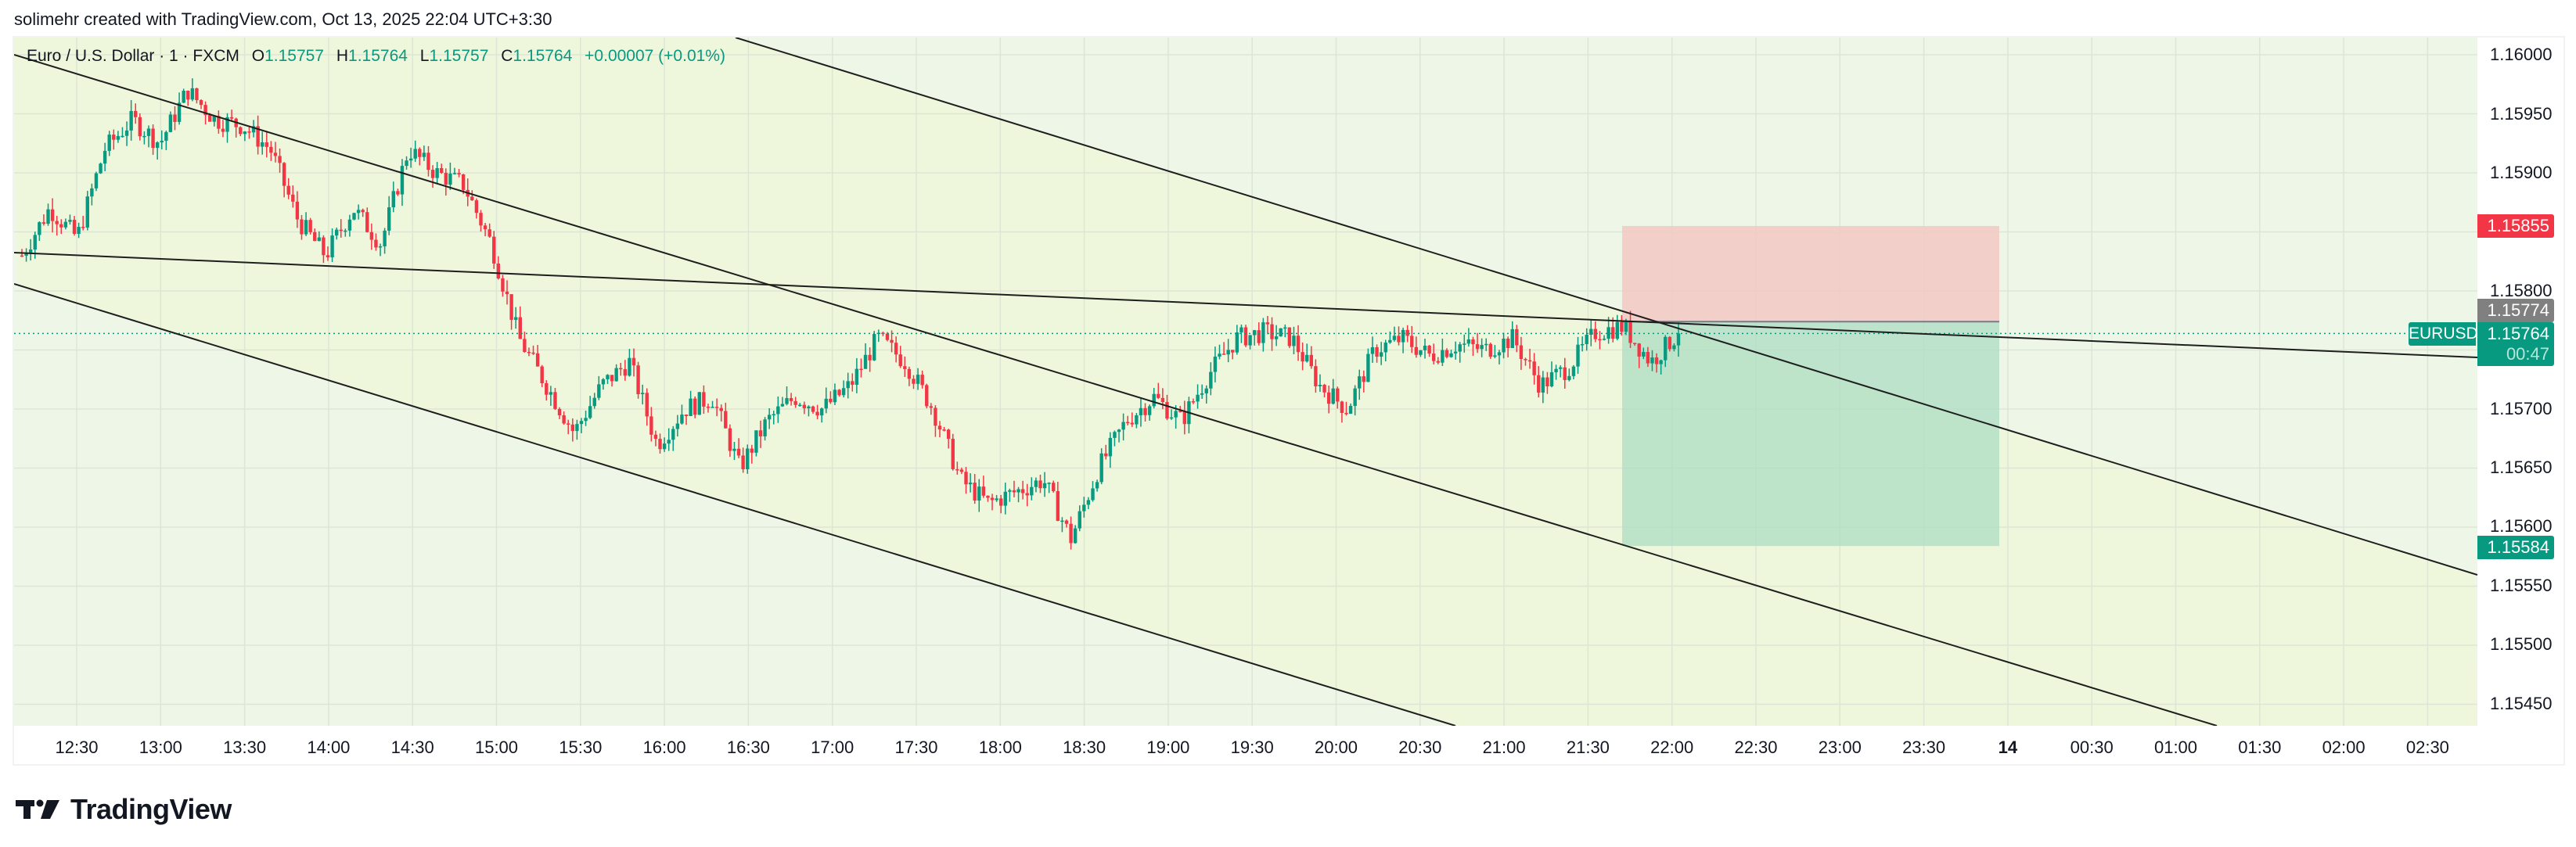  I want to click on price-axis, so click(2520, 382).